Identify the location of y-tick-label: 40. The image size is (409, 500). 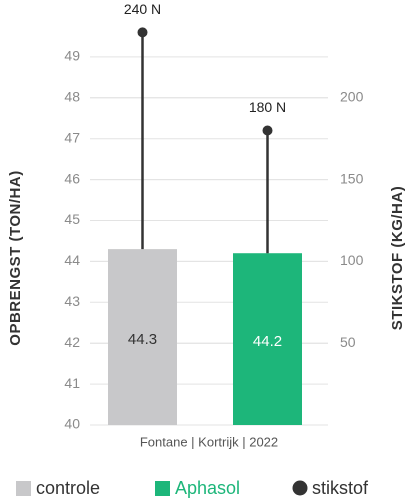
(72, 424).